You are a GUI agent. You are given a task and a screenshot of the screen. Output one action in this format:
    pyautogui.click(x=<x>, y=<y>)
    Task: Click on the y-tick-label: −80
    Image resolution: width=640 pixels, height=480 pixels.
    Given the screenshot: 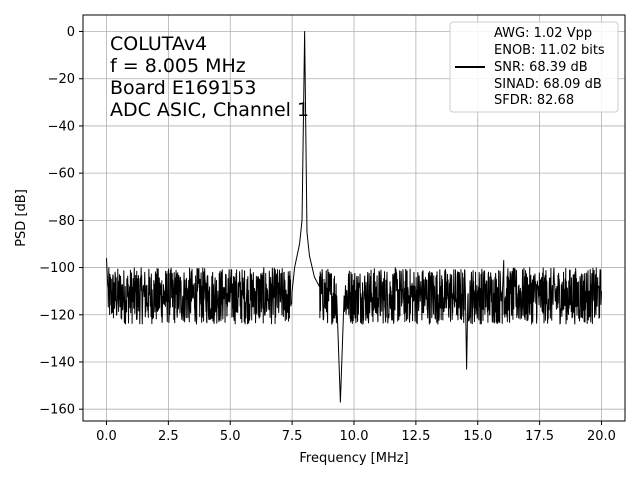 What is the action you would take?
    pyautogui.click(x=61, y=221)
    